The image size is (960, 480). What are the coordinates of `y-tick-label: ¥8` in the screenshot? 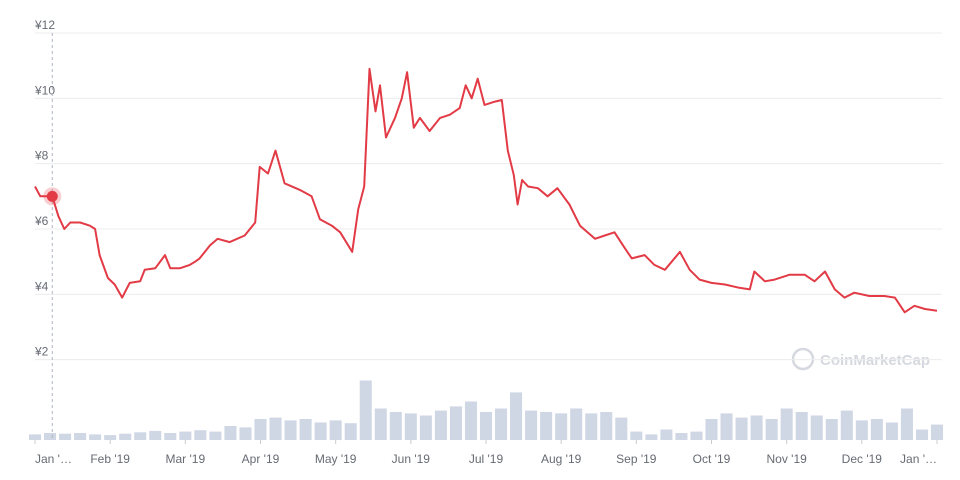 It's located at (41, 156).